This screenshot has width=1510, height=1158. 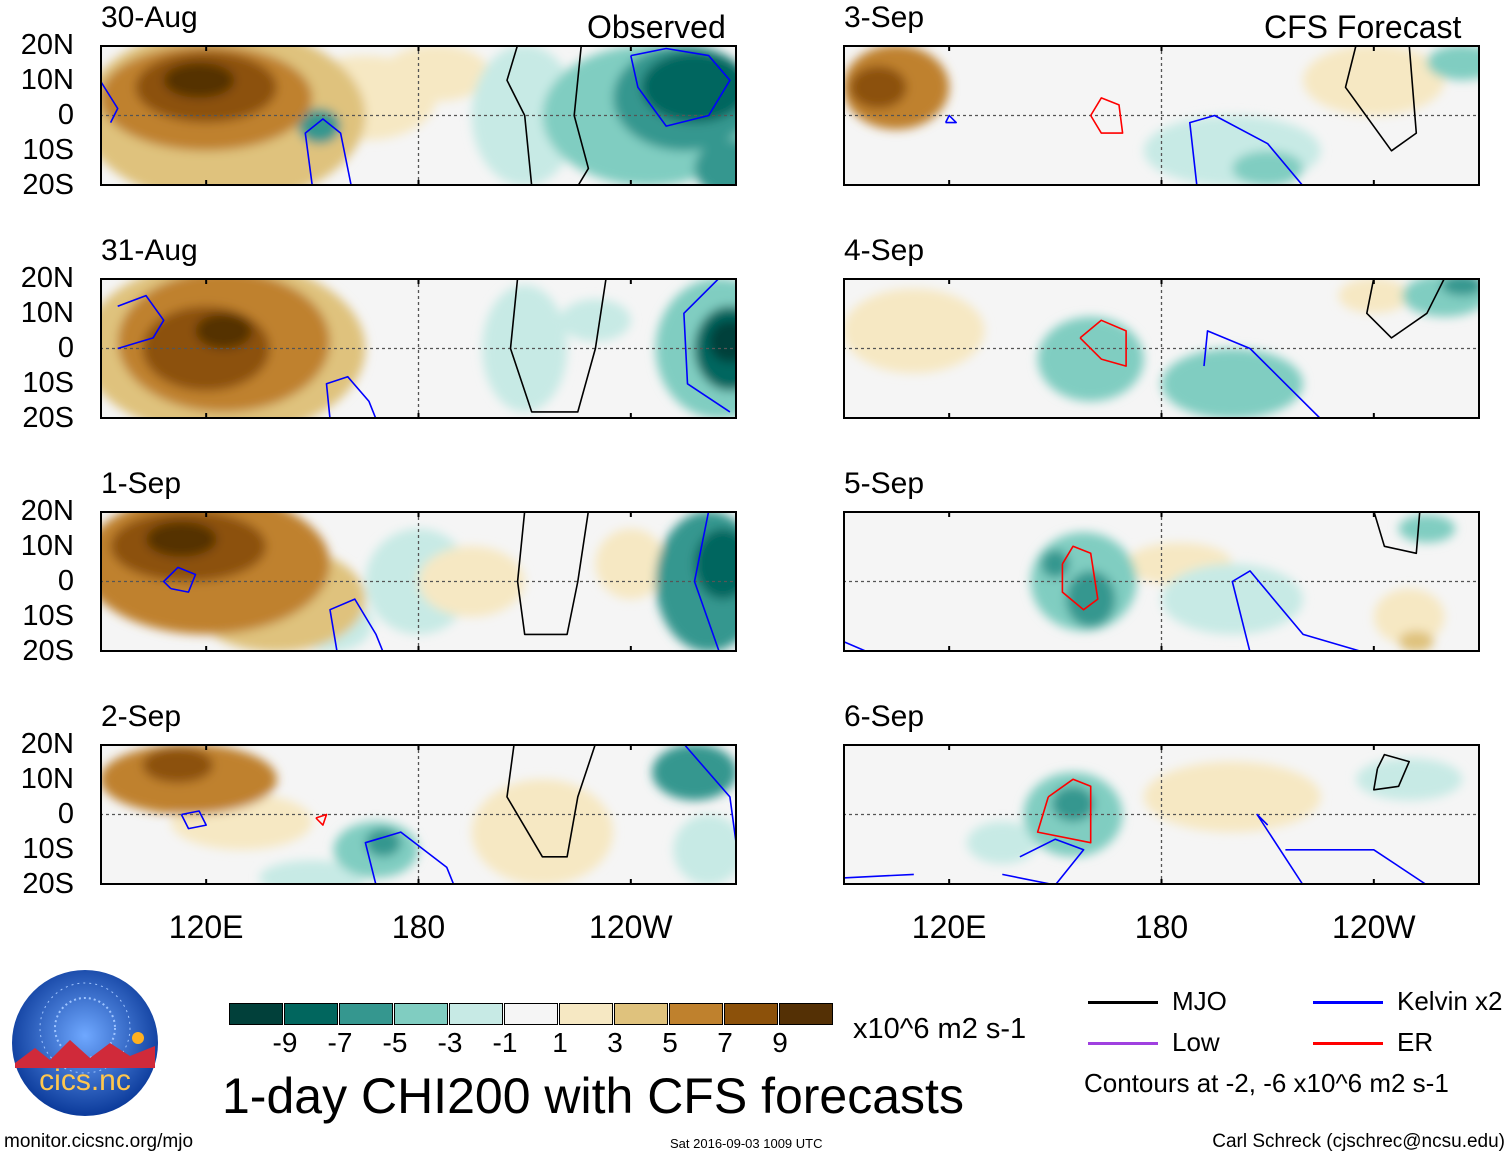 I want to click on colorbar-label: -5, so click(x=395, y=1042).